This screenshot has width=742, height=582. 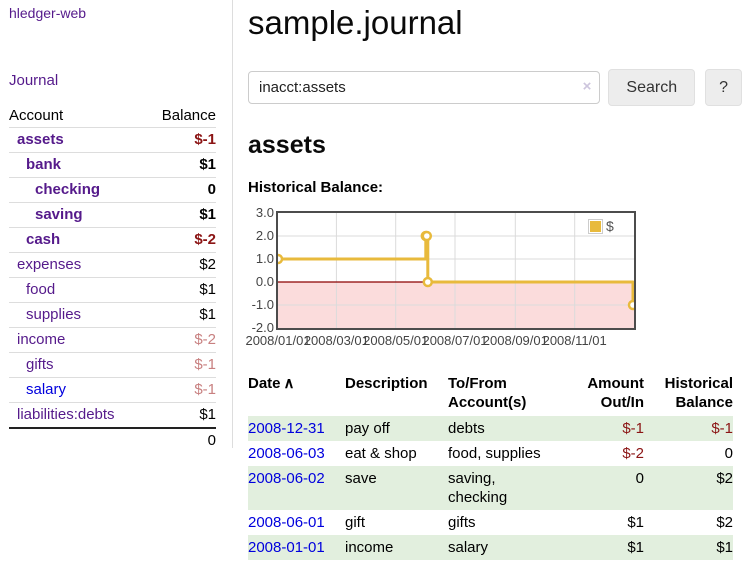 I want to click on account-balance: $-2, so click(x=180, y=240).